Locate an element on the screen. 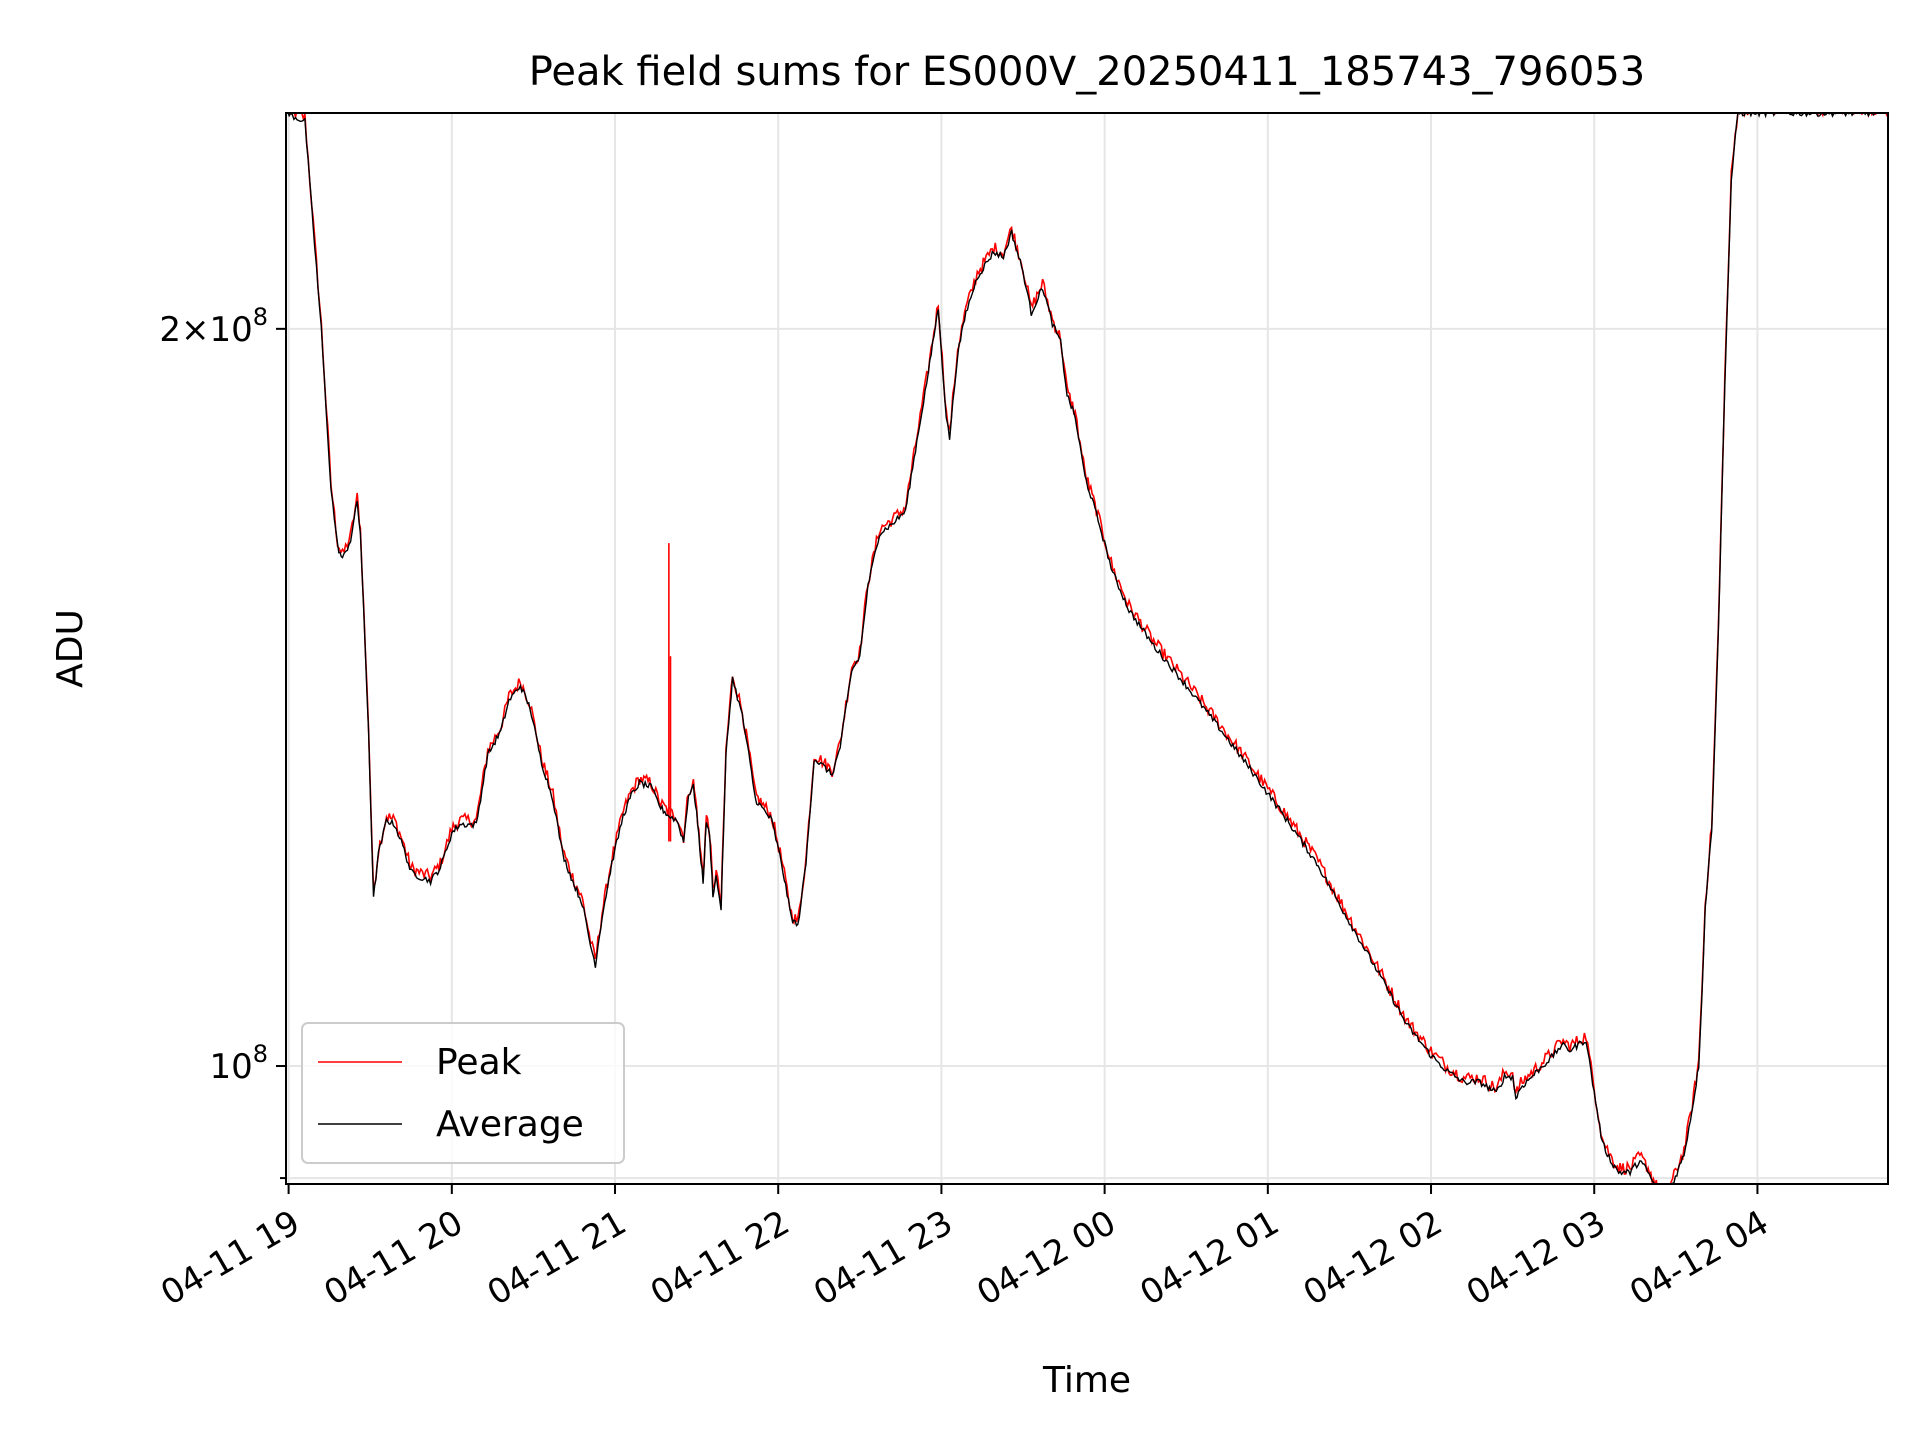 The width and height of the screenshot is (1920, 1440). x-tick-label: 04-11 19 is located at coordinates (230, 1258).